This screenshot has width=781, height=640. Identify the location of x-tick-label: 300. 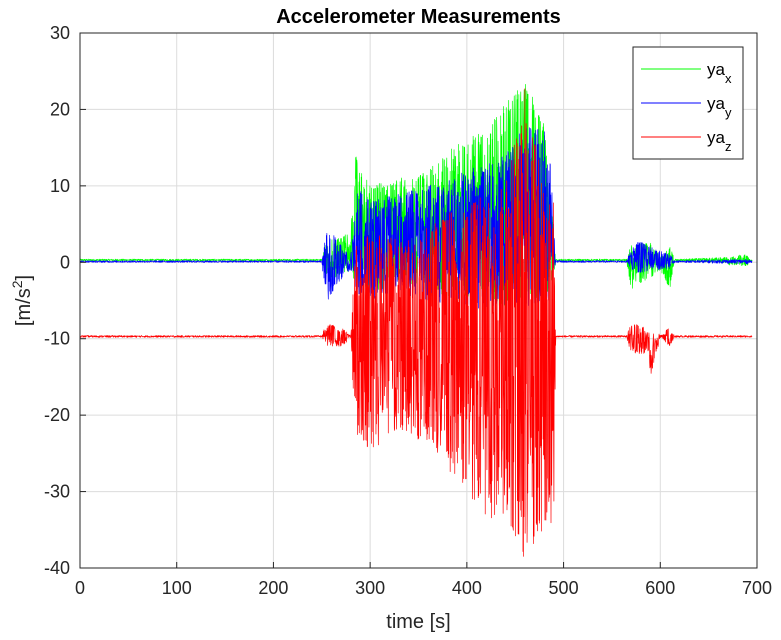
(370, 588).